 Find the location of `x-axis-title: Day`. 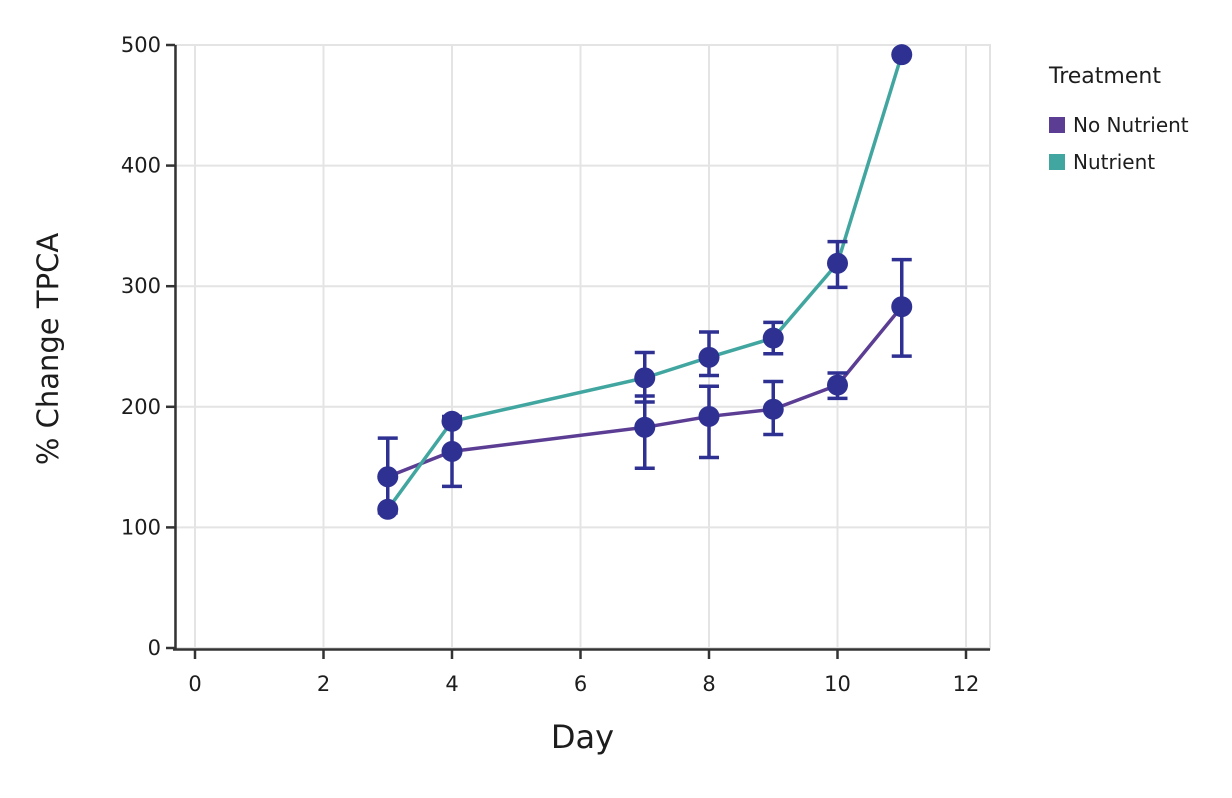

x-axis-title: Day is located at coordinates (582, 737).